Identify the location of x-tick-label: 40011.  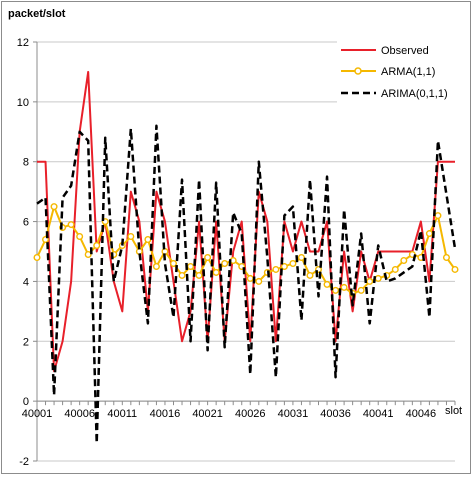
(122, 414).